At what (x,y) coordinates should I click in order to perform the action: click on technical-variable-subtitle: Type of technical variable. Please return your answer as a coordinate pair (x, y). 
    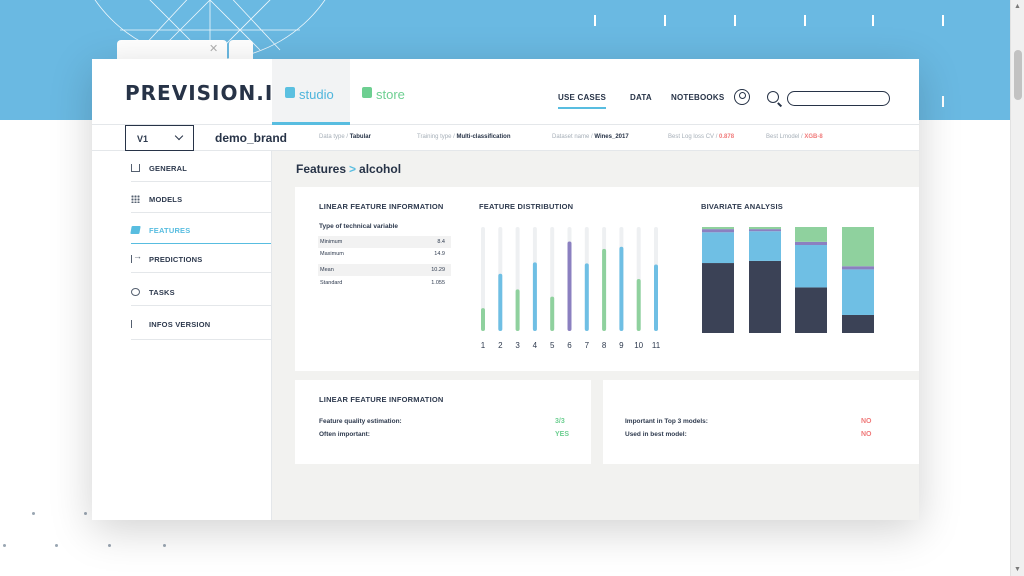
    Looking at the image, I should click on (358, 226).